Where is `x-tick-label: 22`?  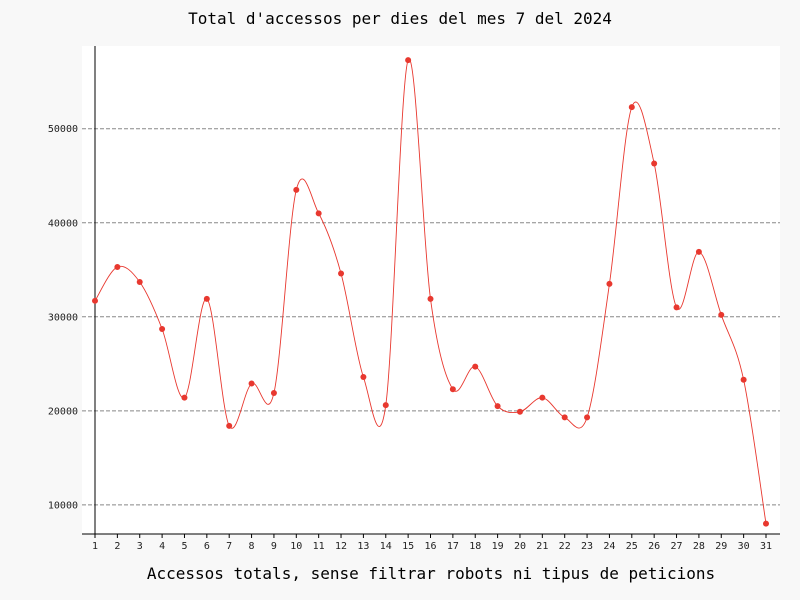 x-tick-label: 22 is located at coordinates (565, 546).